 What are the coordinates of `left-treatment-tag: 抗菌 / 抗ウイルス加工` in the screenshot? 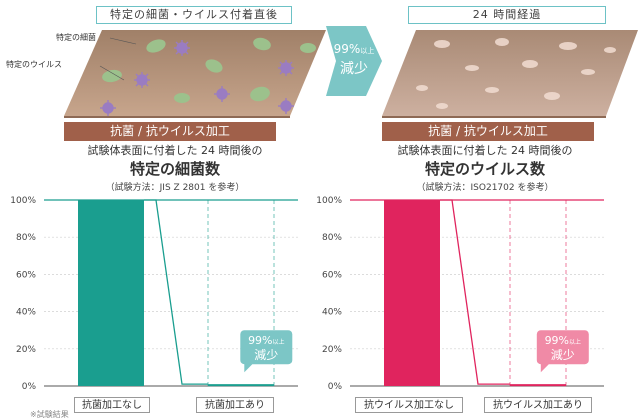 It's located at (170, 131).